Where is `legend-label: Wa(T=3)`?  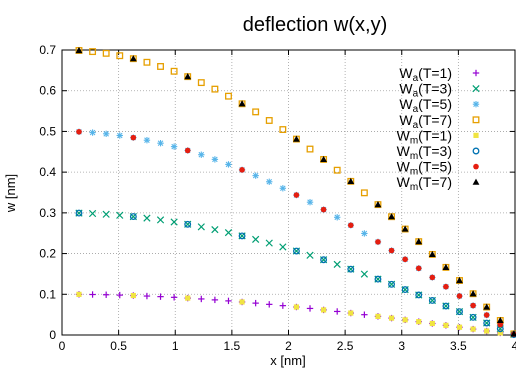
legend-label: Wa(T=3) is located at coordinates (425, 90).